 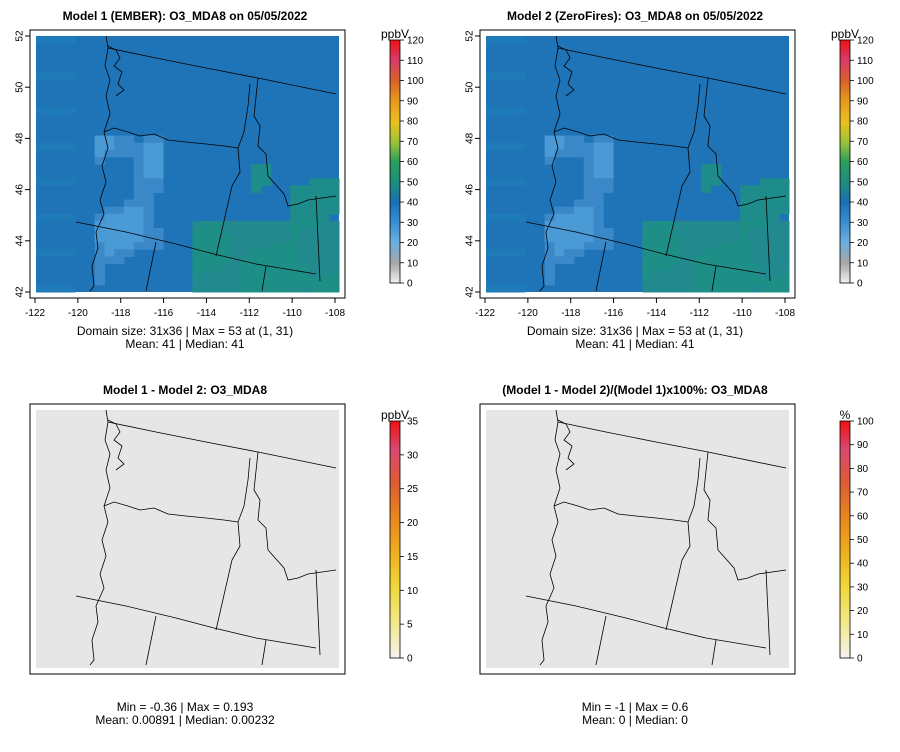 What do you see at coordinates (185, 720) in the screenshot?
I see `stat-line2: Mean: 0.00891 | Median: 0.00232` at bounding box center [185, 720].